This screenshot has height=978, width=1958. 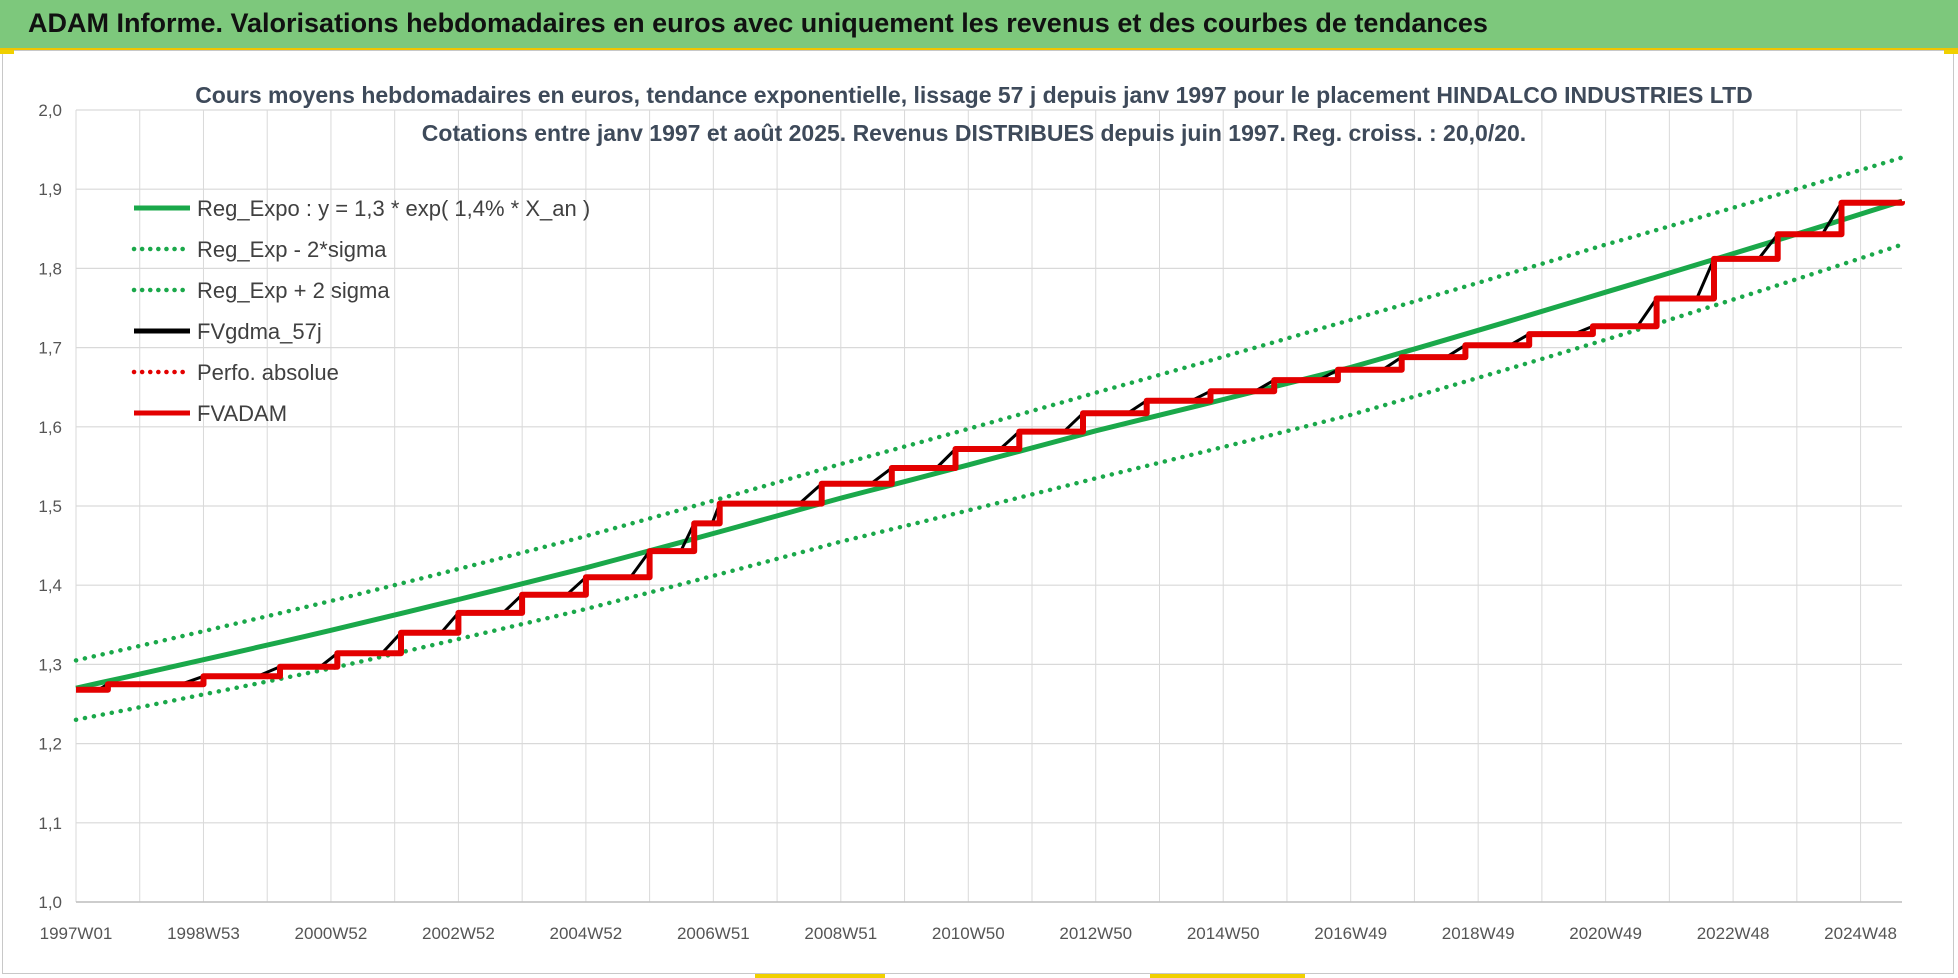 What do you see at coordinates (50, 585) in the screenshot?
I see `y-tick-label: 1,4` at bounding box center [50, 585].